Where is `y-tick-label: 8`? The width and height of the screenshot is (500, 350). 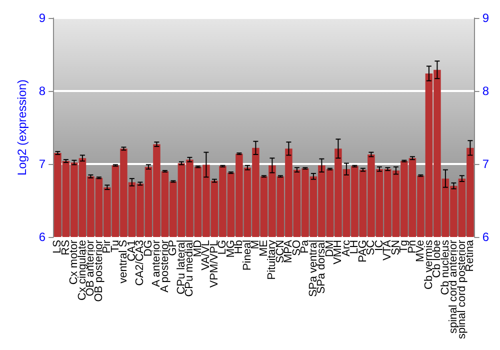
y-tick-label: 8 is located at coordinates (42, 91).